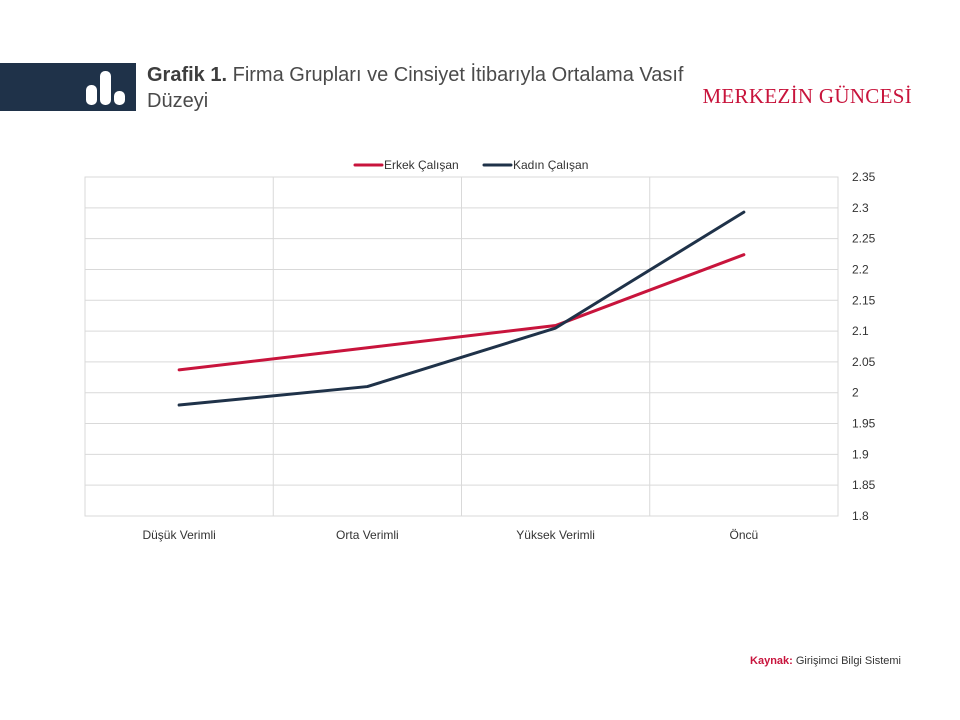 This screenshot has height=720, width=960. What do you see at coordinates (771, 661) in the screenshot?
I see `source-label: Kaynak:` at bounding box center [771, 661].